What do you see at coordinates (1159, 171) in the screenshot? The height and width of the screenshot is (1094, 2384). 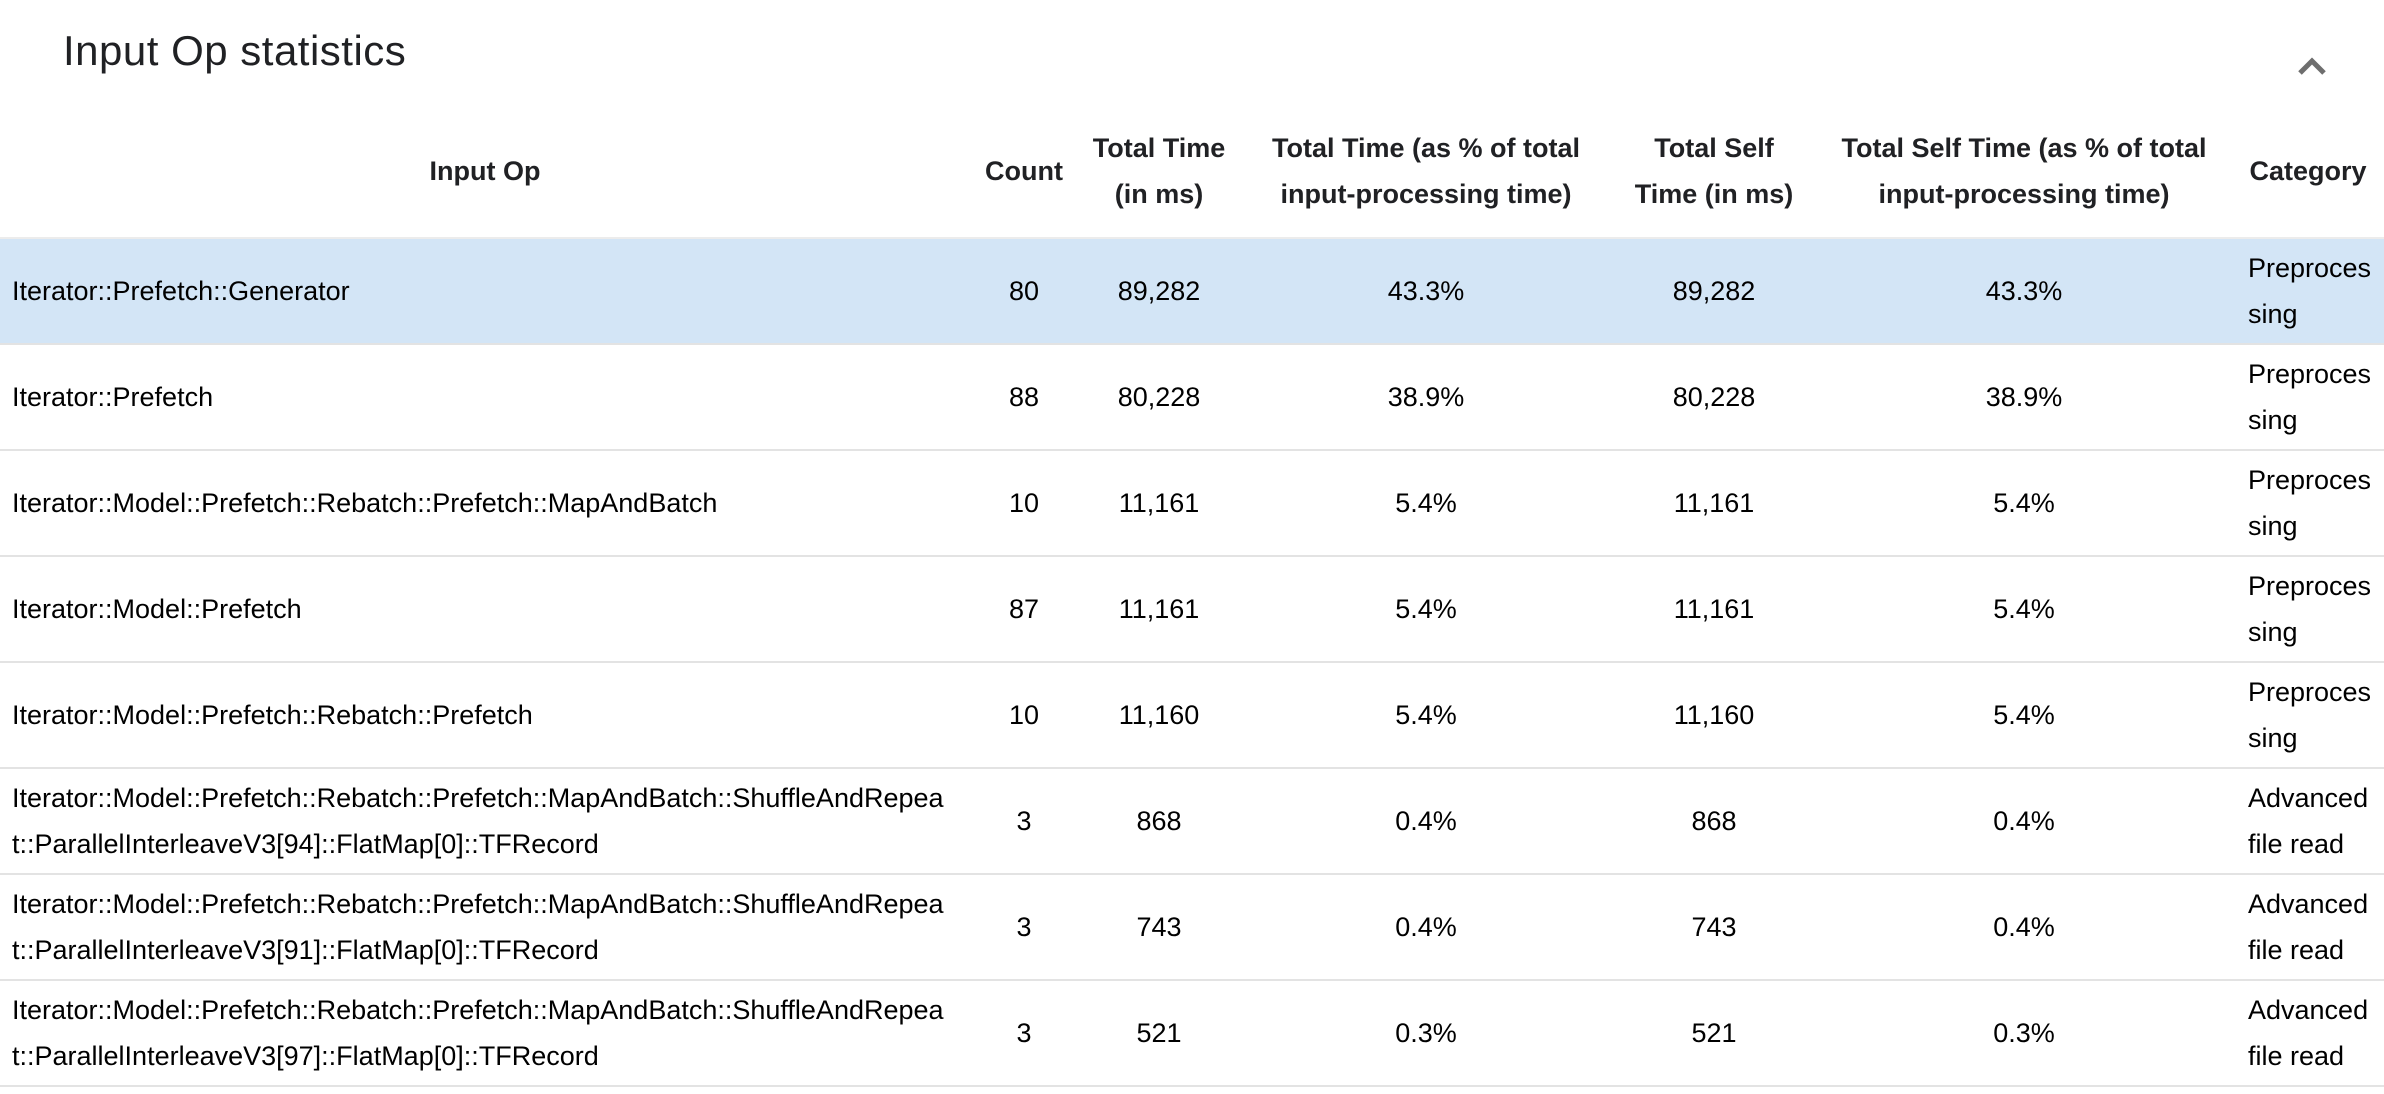 I see `column-header-total-time: Total Time (in ms)` at bounding box center [1159, 171].